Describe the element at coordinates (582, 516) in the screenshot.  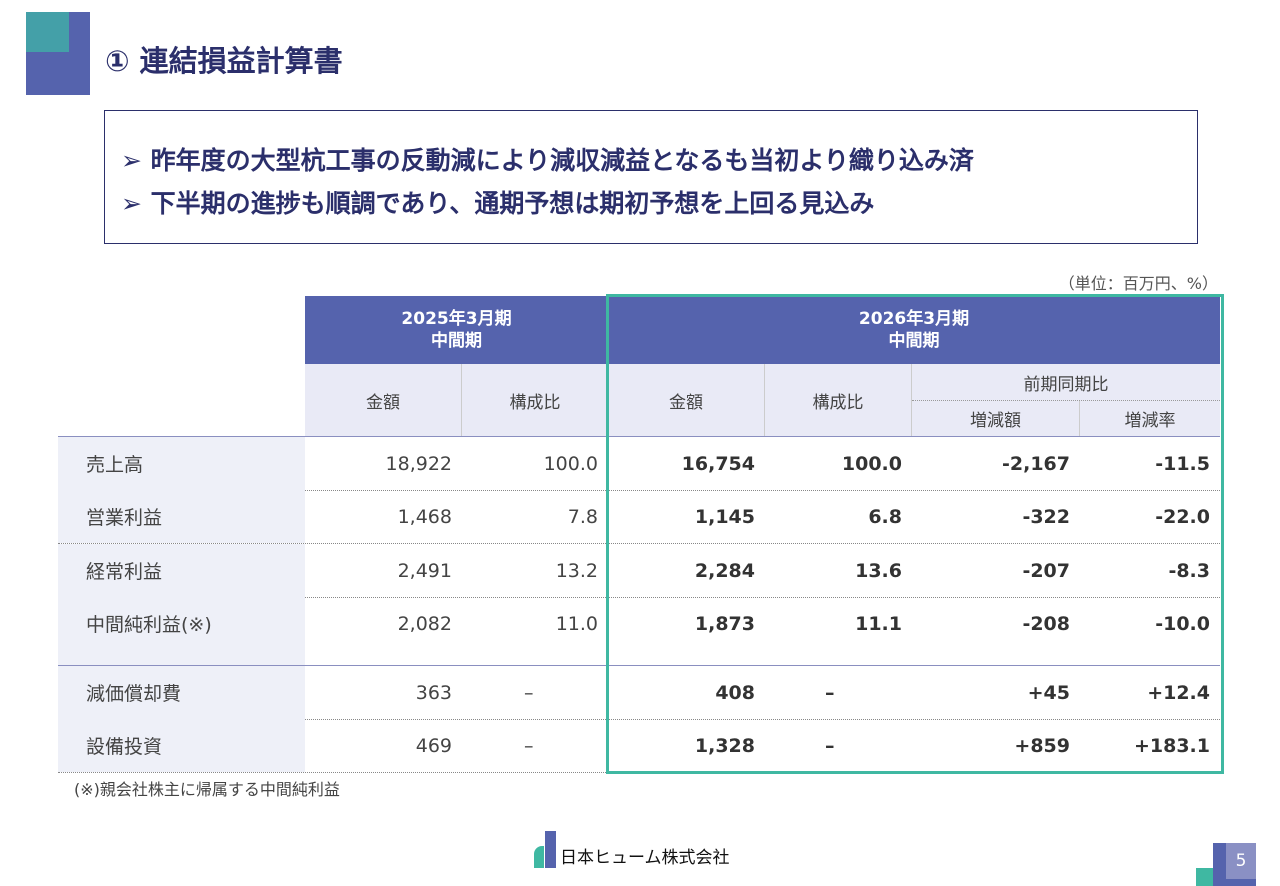
I see `prev-ratio: 7.8` at that location.